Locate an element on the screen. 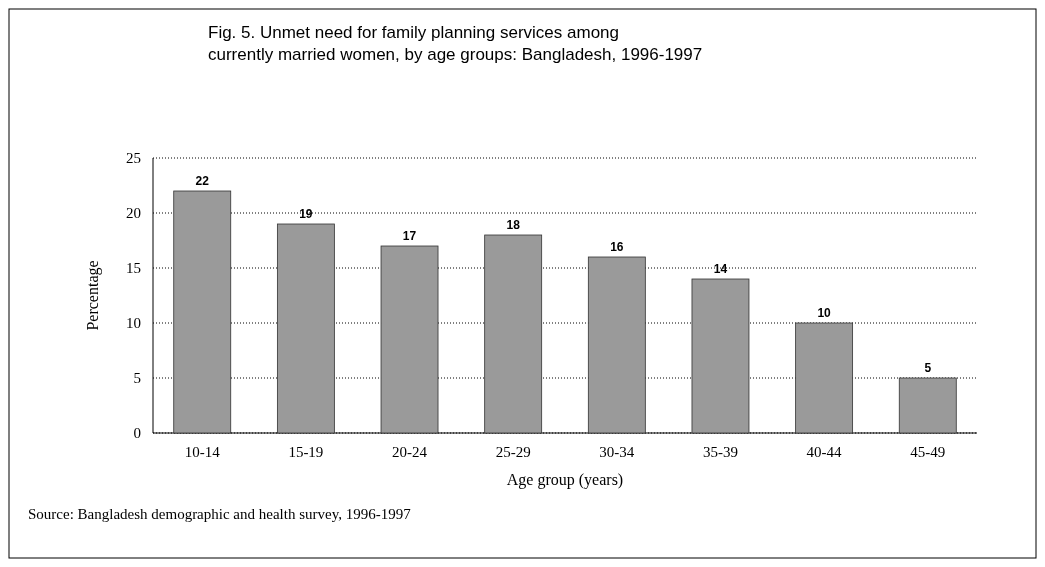 Image resolution: width=1045 pixels, height=567 pixels. chart-title: Fig. 5. Unmet need for family planning services among currently married women, by age groups: Bangladesh, 1996-1997 is located at coordinates (455, 43).